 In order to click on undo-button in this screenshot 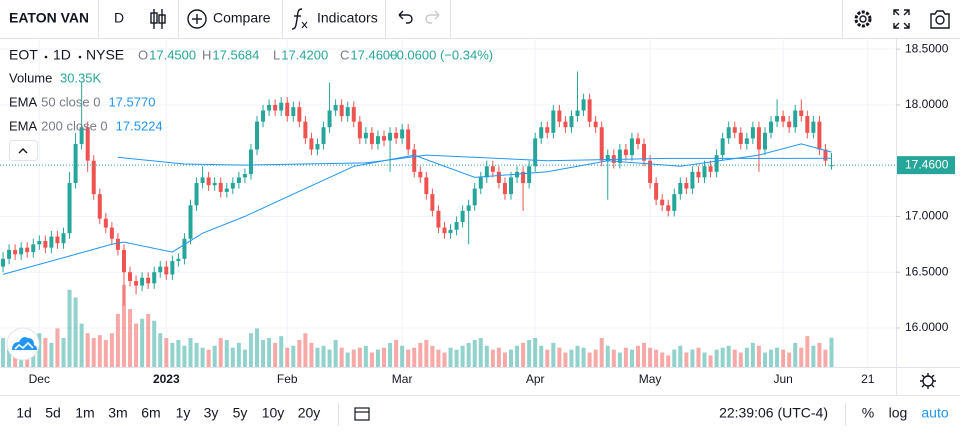, I will do `click(405, 17)`.